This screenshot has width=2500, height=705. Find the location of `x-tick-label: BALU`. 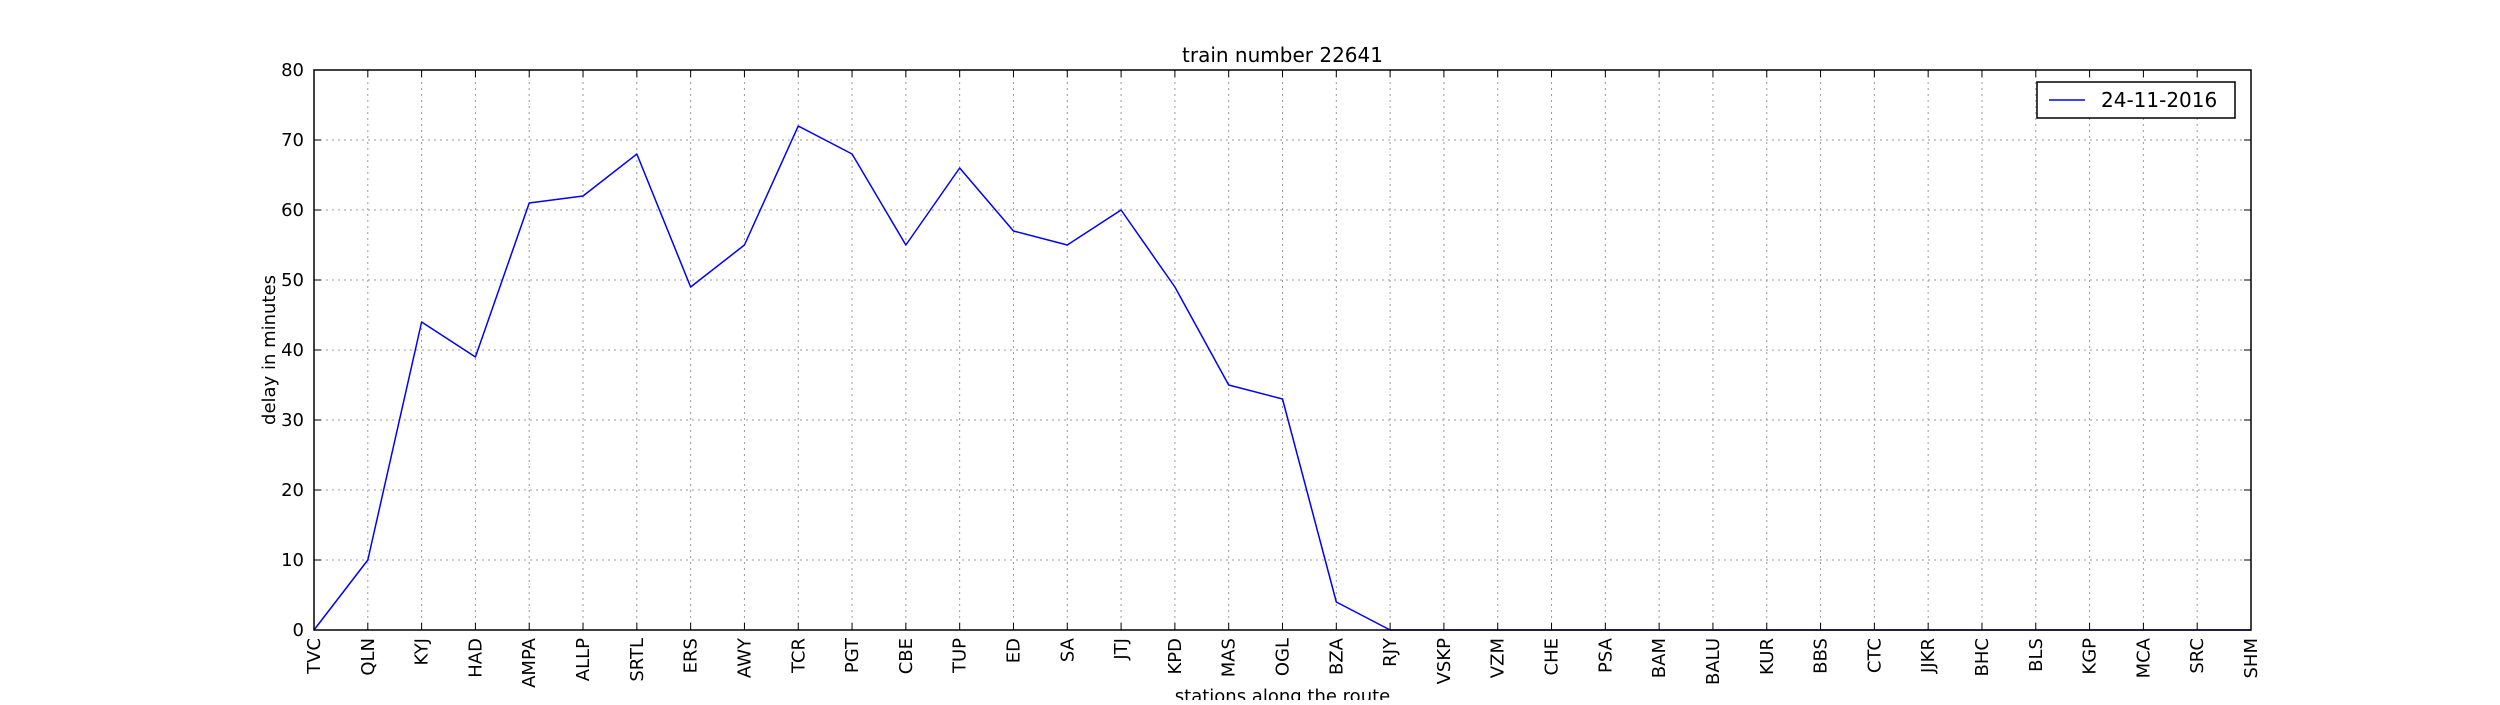

x-tick-label: BALU is located at coordinates (1713, 661).